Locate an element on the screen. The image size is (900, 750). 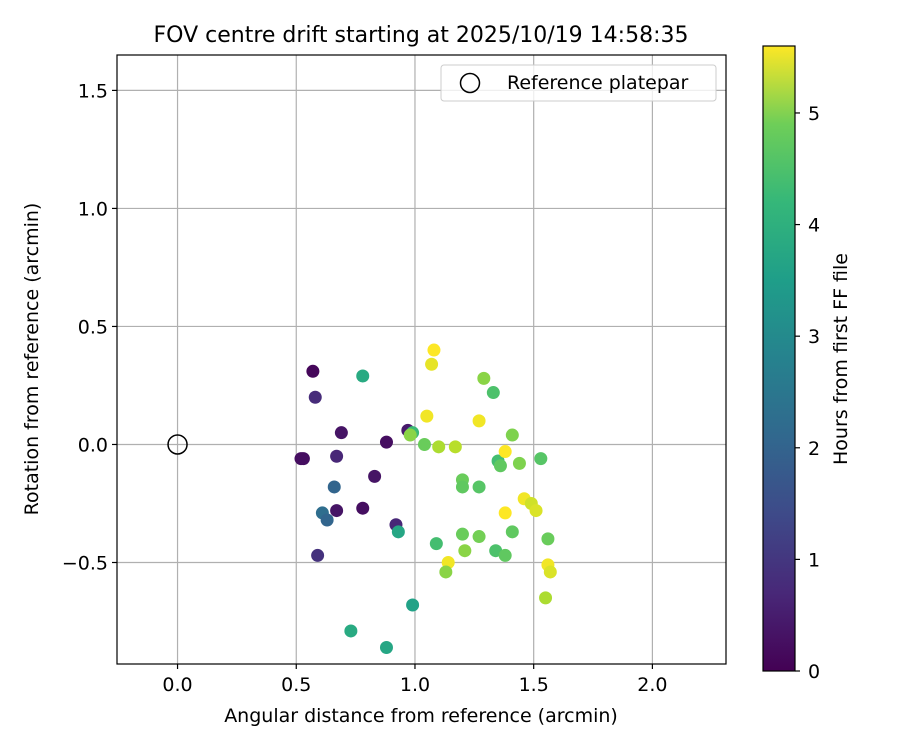
x-axis-label: Angular distance from reference (arcmin) is located at coordinates (421, 716).